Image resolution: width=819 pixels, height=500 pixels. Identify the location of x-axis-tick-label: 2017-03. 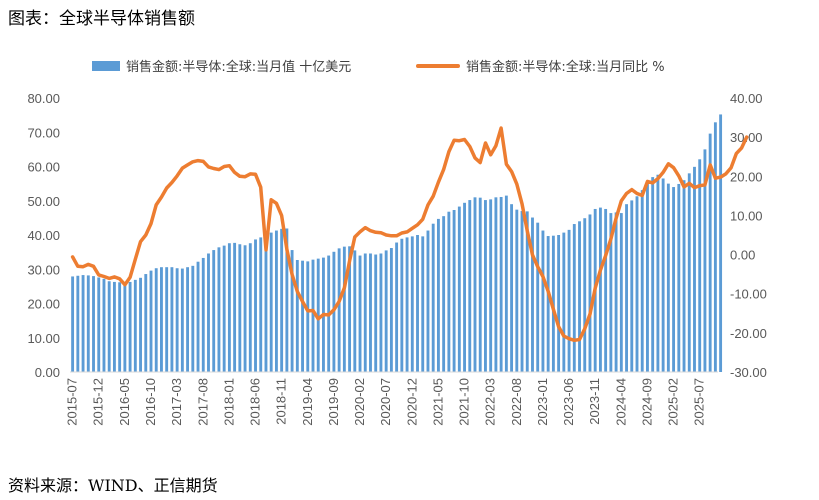
(176, 402).